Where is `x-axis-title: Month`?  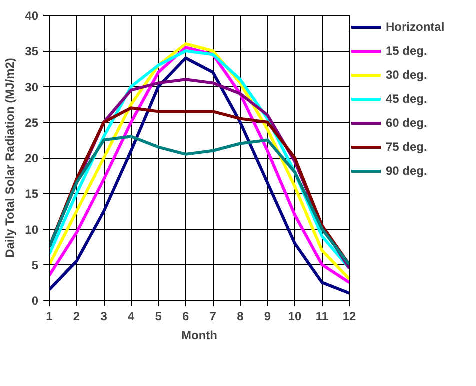
x-axis-title: Month is located at coordinates (200, 335).